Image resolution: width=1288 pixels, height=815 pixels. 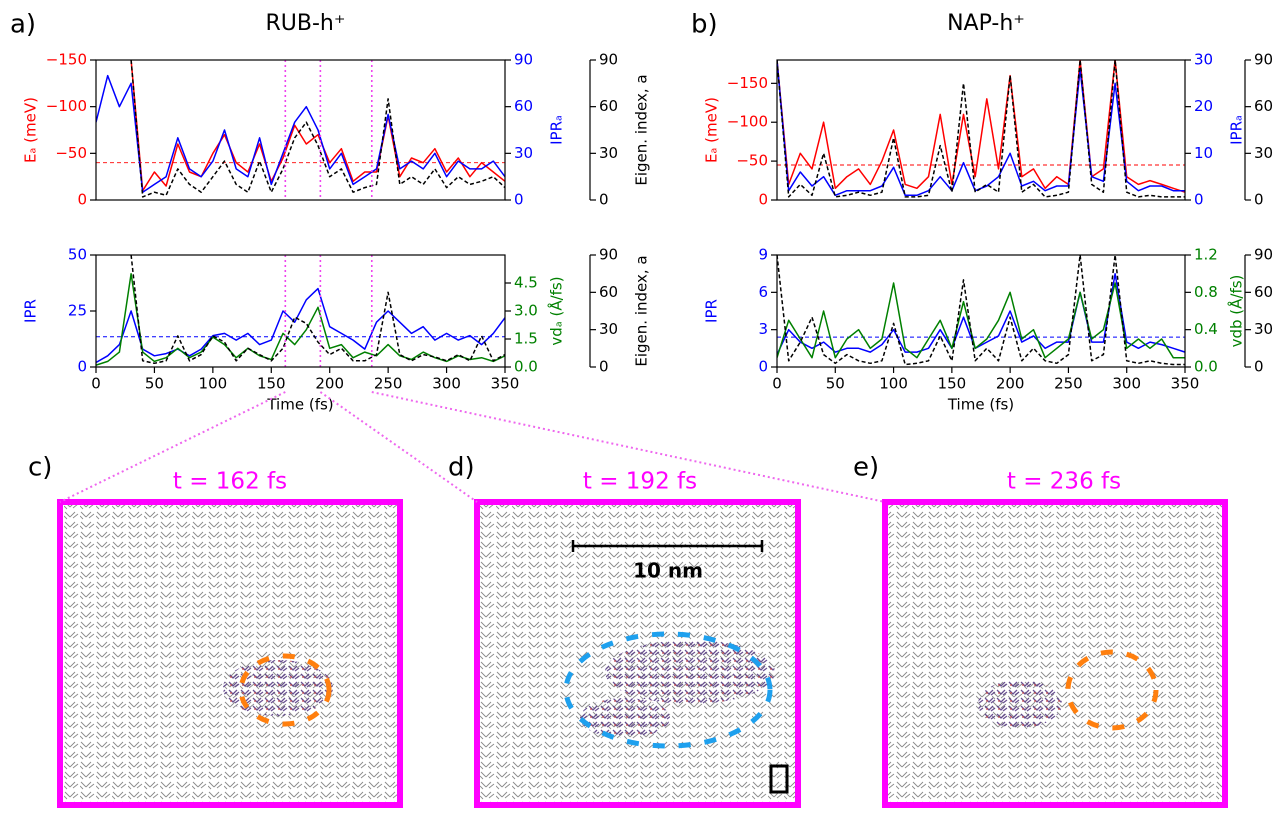 I want to click on snapshot-title: t = 192 fs, so click(x=640, y=482).